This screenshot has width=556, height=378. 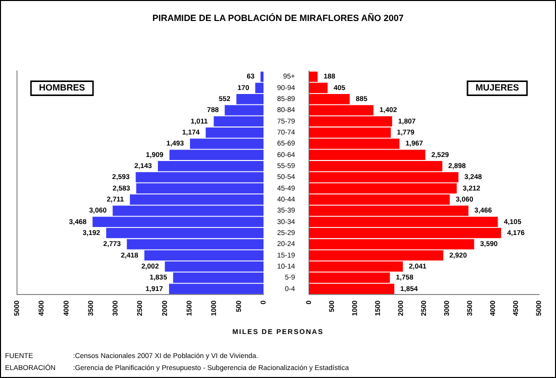 What do you see at coordinates (497, 87) in the screenshot?
I see `text: MUJERES` at bounding box center [497, 87].